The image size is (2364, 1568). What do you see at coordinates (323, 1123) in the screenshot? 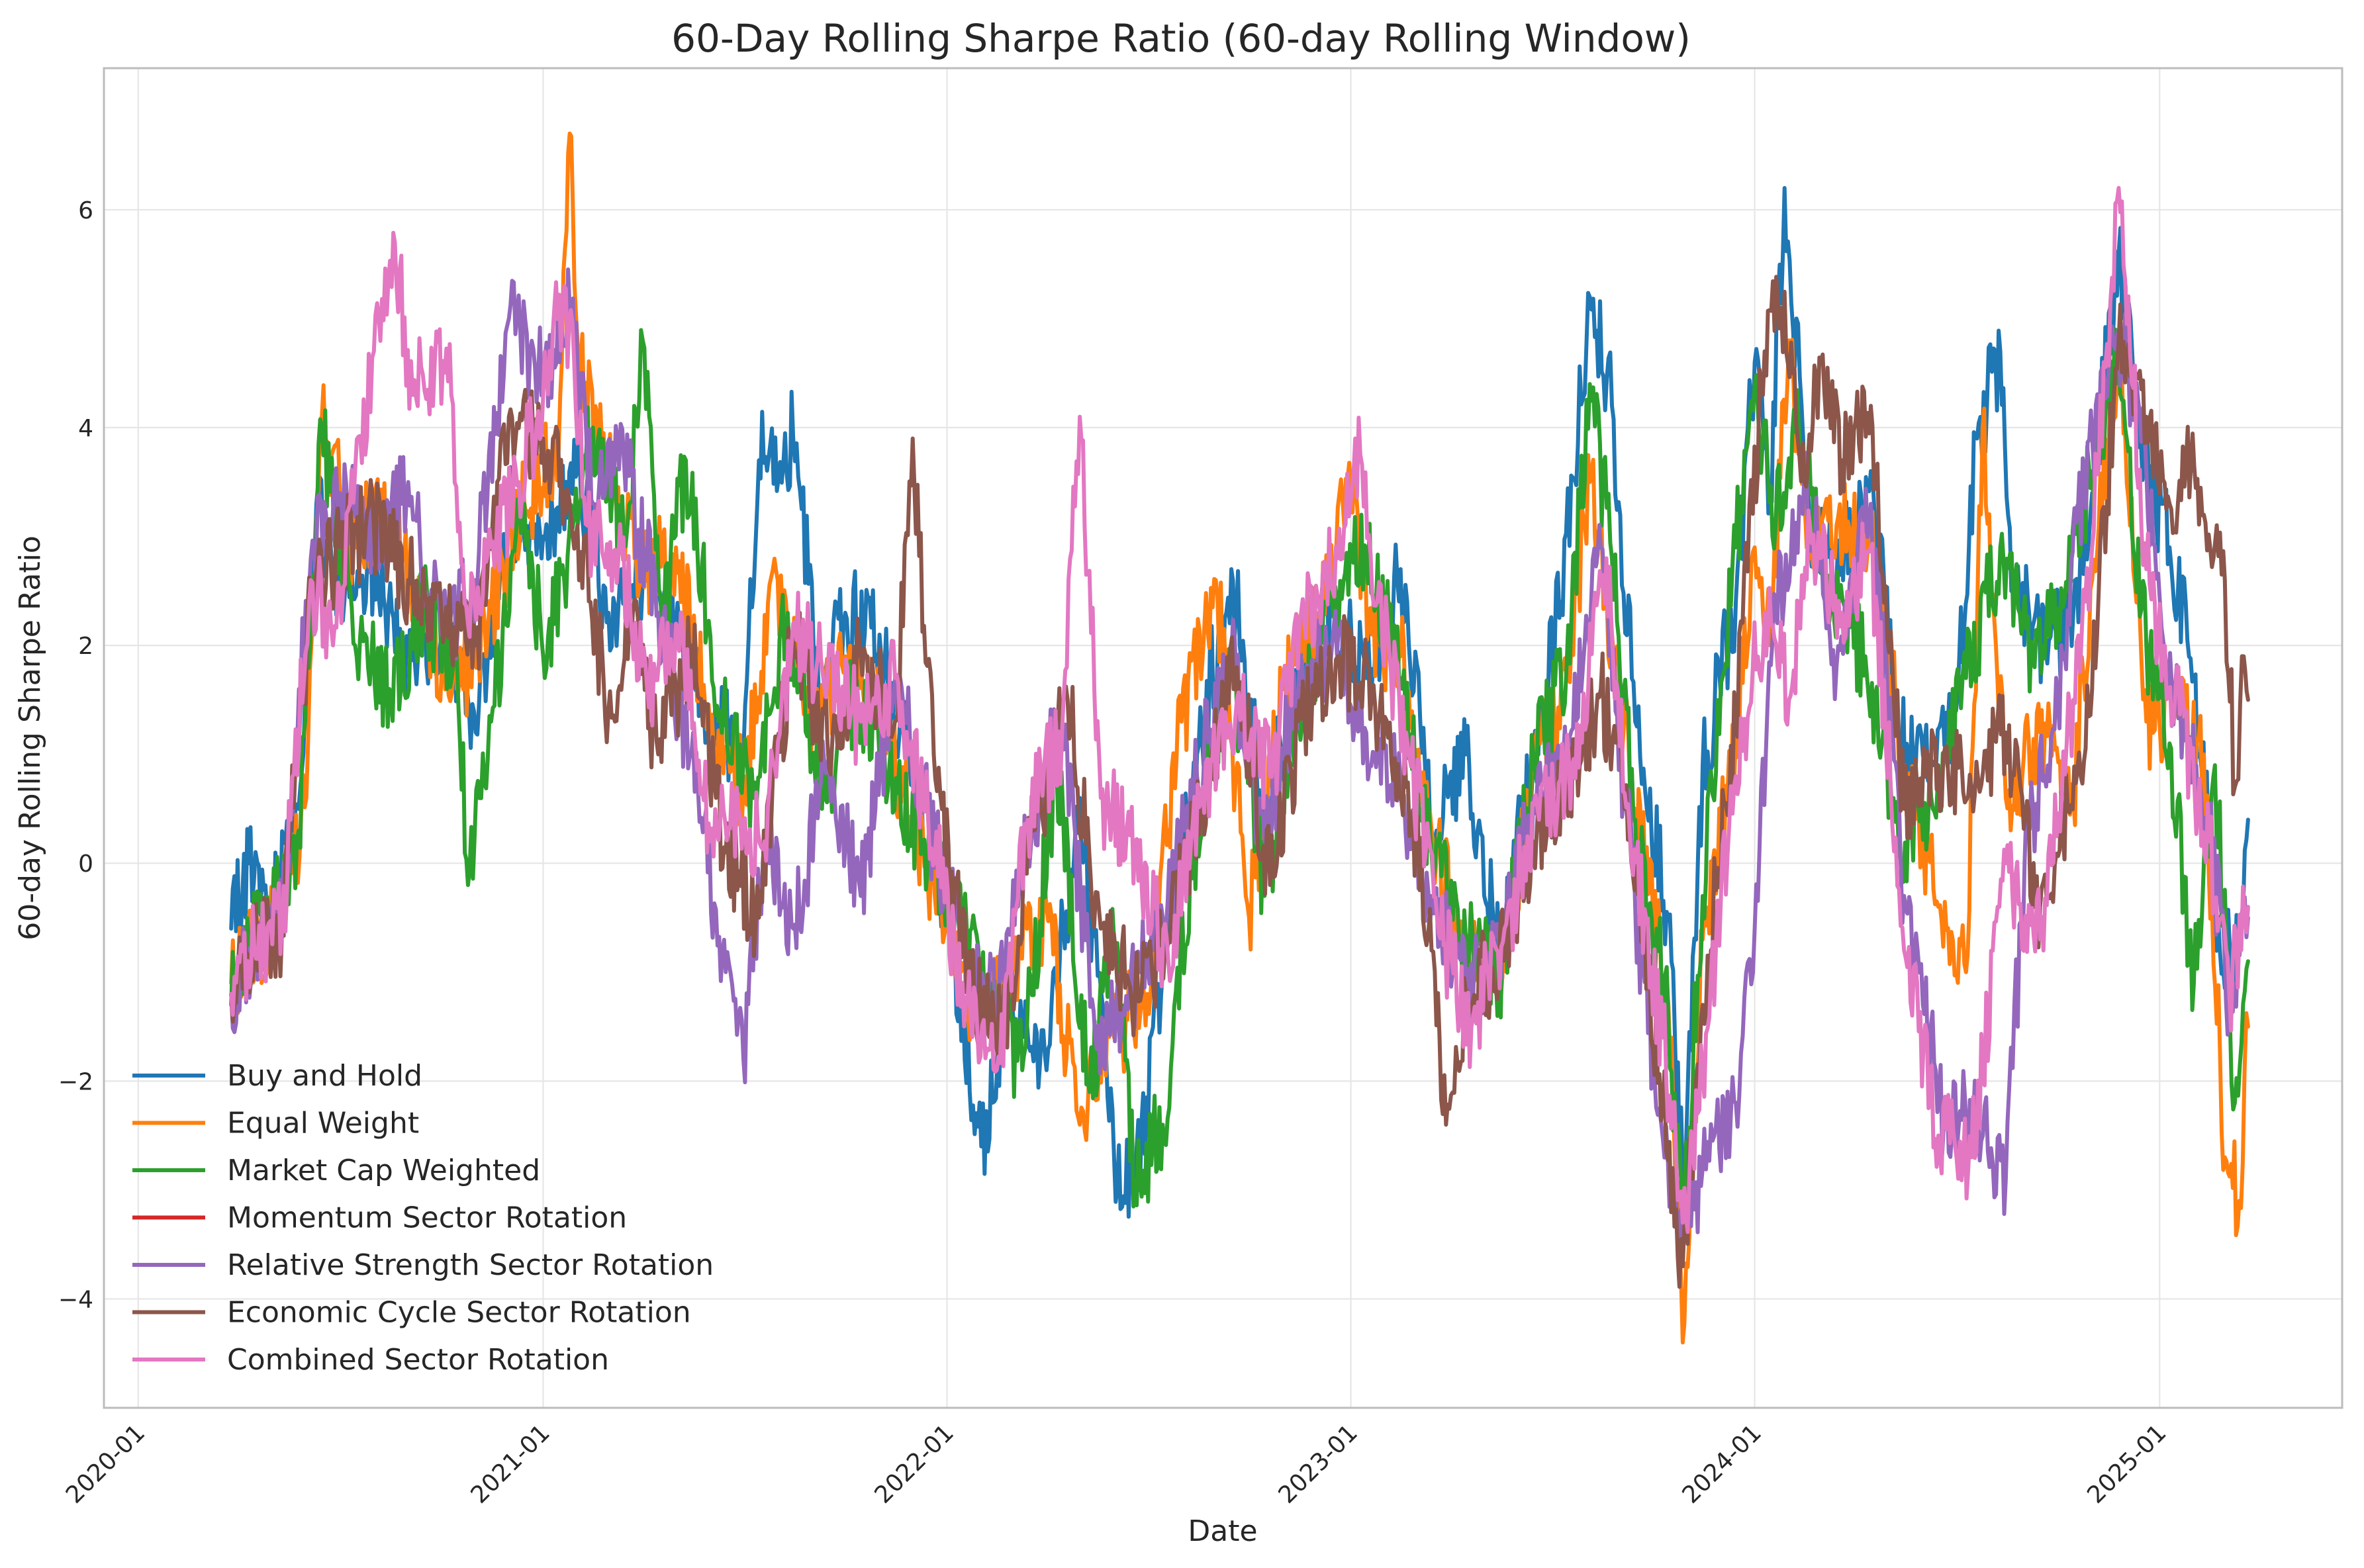
I see `legend-label-equal-weight: Equal Weight` at bounding box center [323, 1123].